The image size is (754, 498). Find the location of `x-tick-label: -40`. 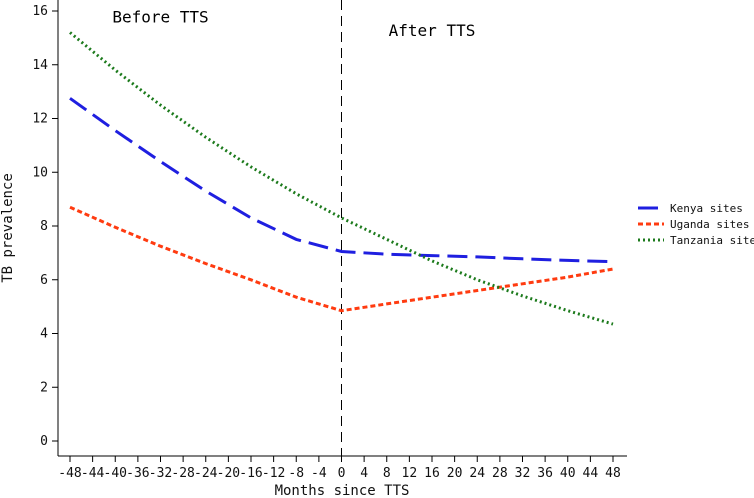

x-tick-label: -40 is located at coordinates (115, 473).